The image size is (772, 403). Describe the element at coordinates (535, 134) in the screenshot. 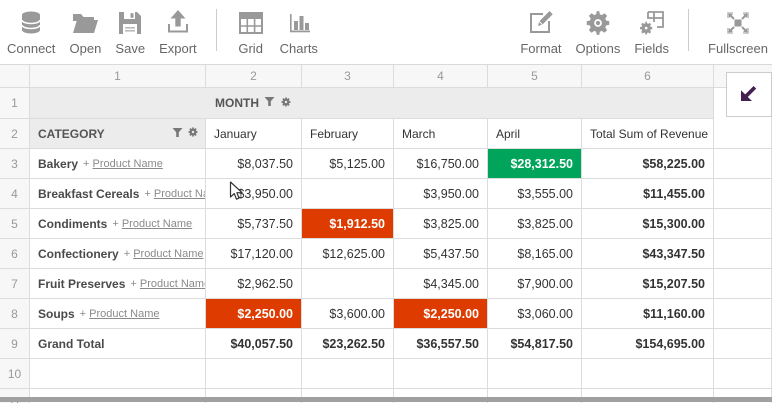

I see `column-header-april: April` at that location.